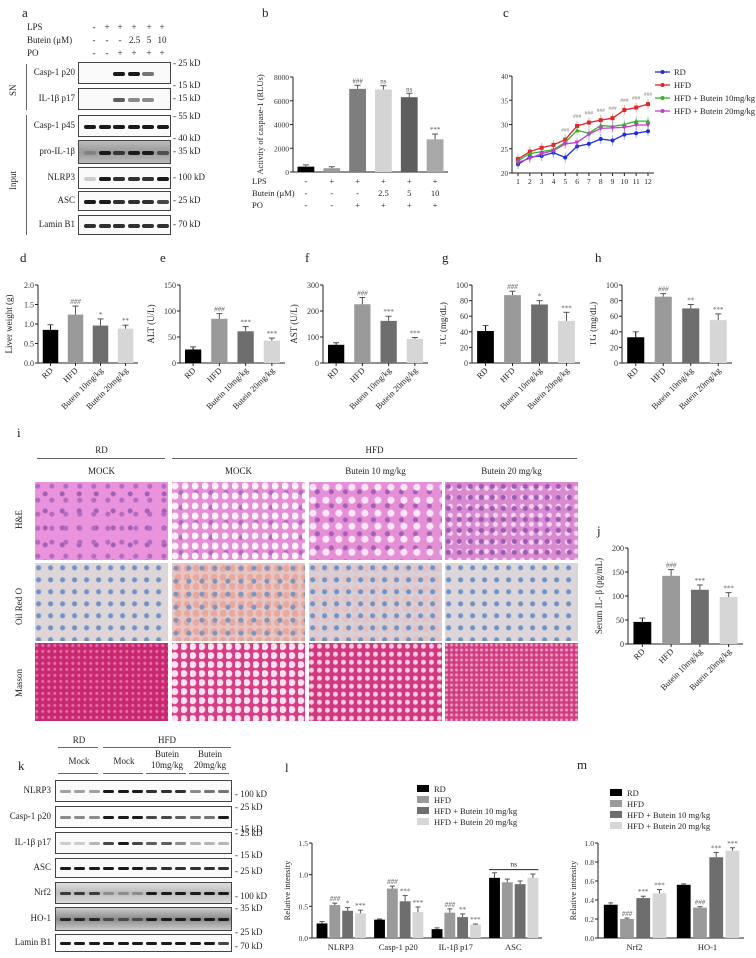  I want to click on blot-pro-il-1-, so click(124, 152).